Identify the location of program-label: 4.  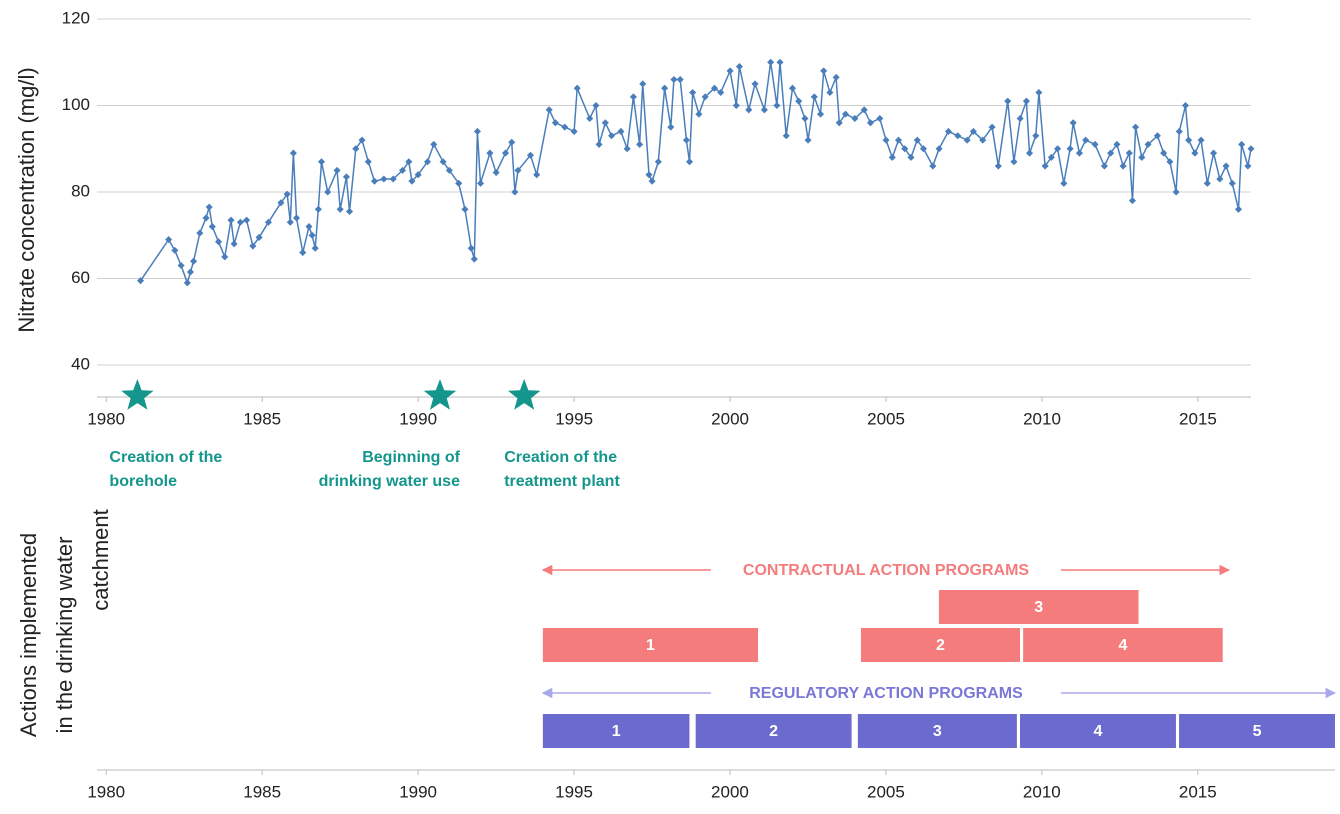
(1098, 731).